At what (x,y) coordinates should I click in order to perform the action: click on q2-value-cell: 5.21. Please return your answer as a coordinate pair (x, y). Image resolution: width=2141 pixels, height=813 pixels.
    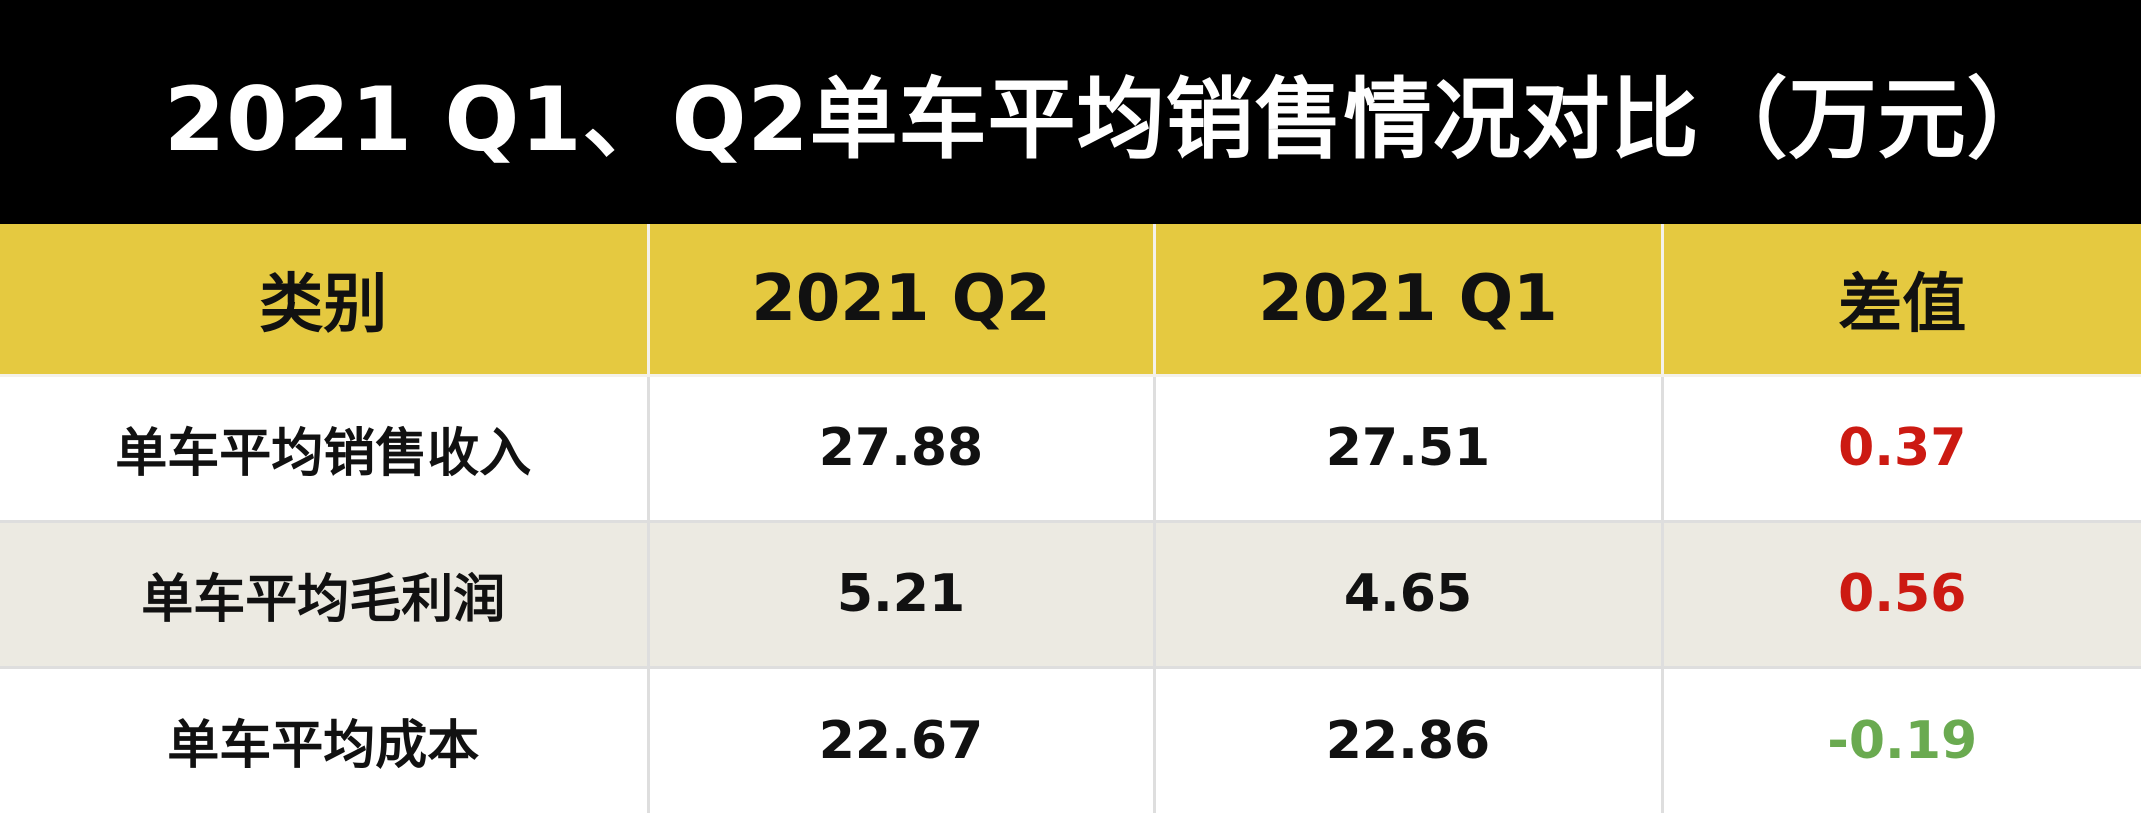
    Looking at the image, I should click on (901, 594).